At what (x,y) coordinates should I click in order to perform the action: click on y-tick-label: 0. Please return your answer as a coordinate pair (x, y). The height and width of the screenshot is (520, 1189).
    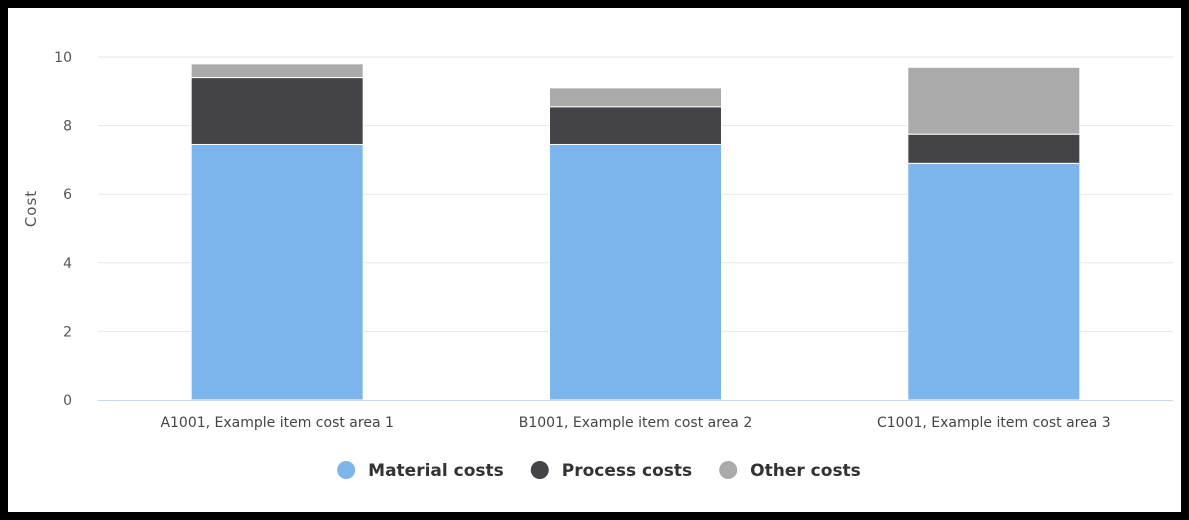
    Looking at the image, I should click on (67, 401).